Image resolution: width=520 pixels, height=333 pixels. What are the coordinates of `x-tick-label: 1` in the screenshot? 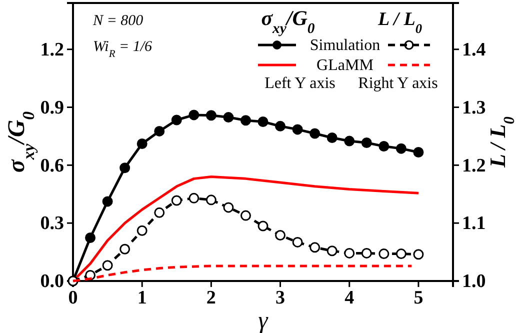 It's located at (142, 297).